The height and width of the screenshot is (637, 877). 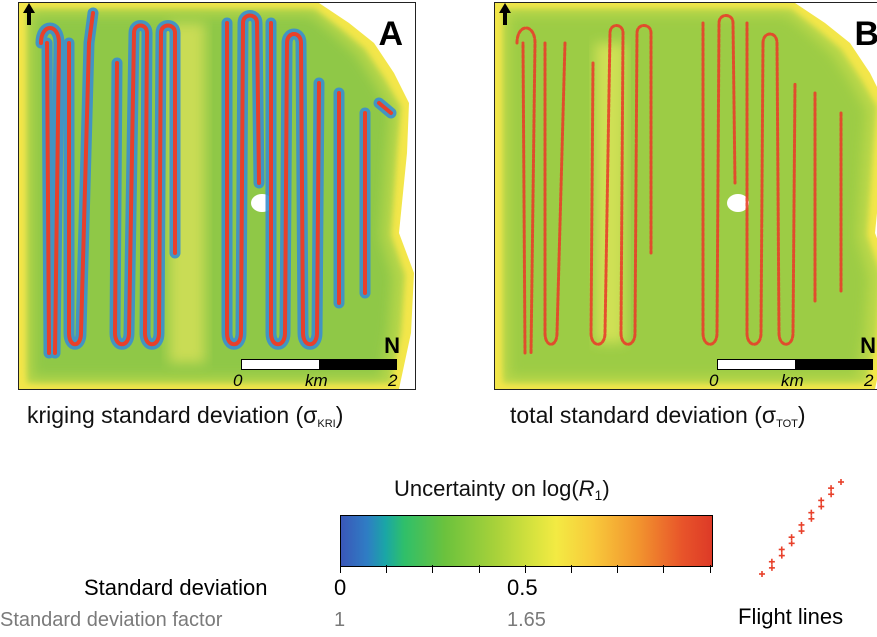 I want to click on caption-b-text: total standard deviation (σ, so click(x=643, y=415).